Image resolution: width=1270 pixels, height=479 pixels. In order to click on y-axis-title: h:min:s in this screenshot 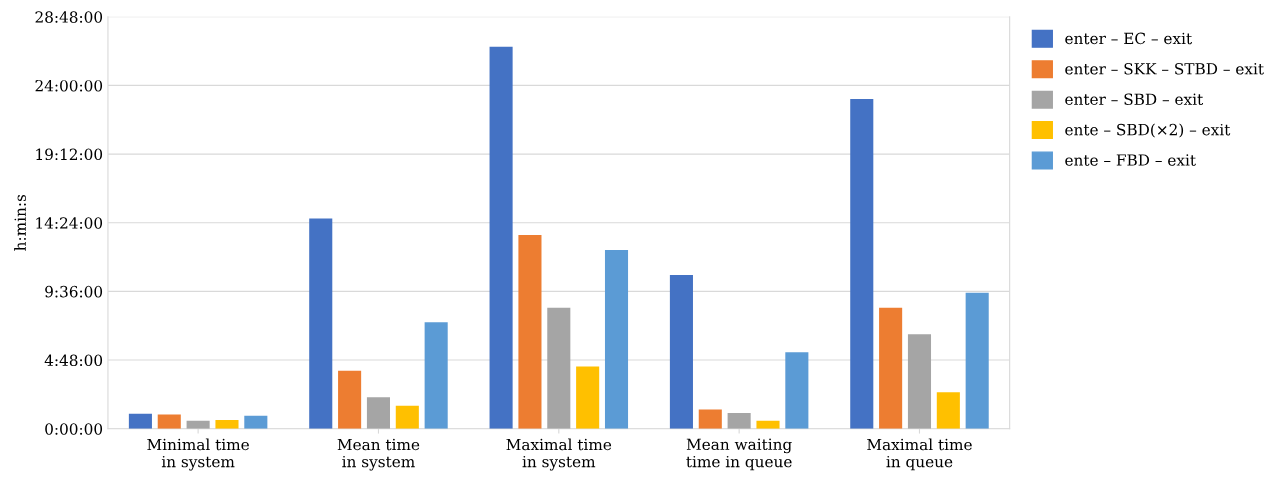, I will do `click(20, 222)`.